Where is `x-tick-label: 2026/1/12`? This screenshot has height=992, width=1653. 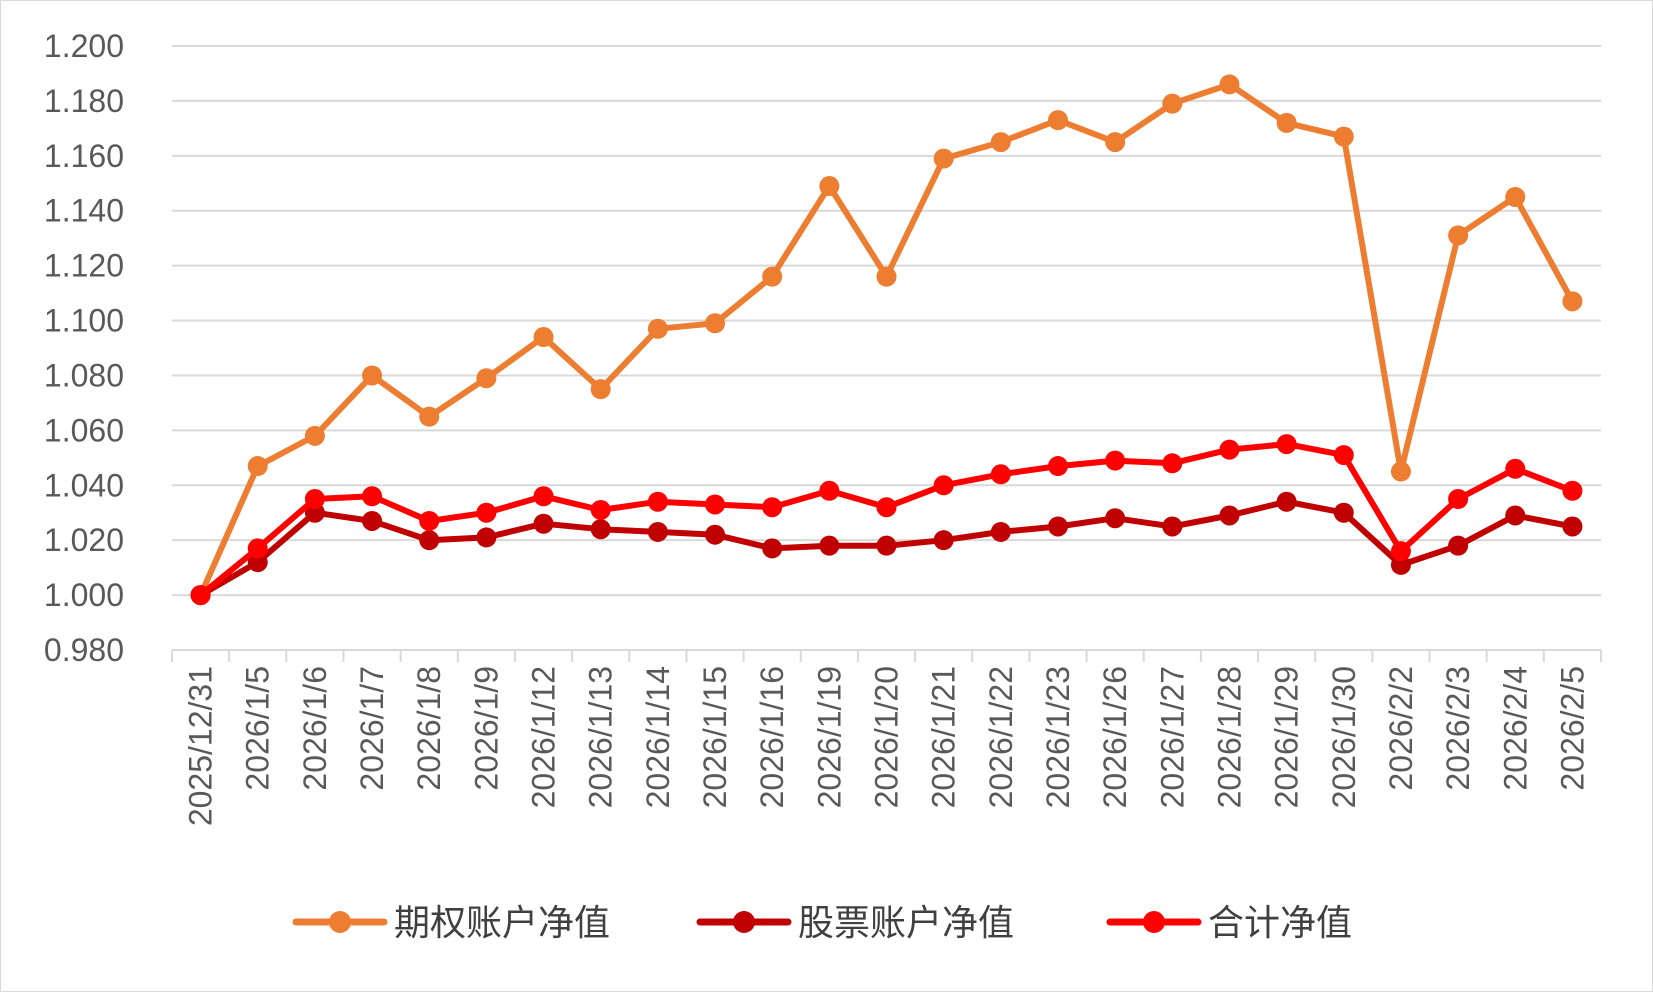 x-tick-label: 2026/1/12 is located at coordinates (544, 737).